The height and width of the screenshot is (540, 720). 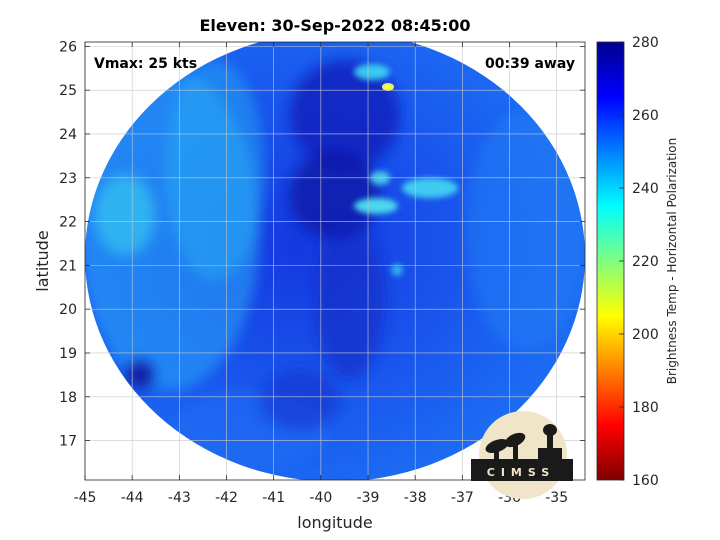 I want to click on x-tick-label: -37, so click(x=462, y=498).